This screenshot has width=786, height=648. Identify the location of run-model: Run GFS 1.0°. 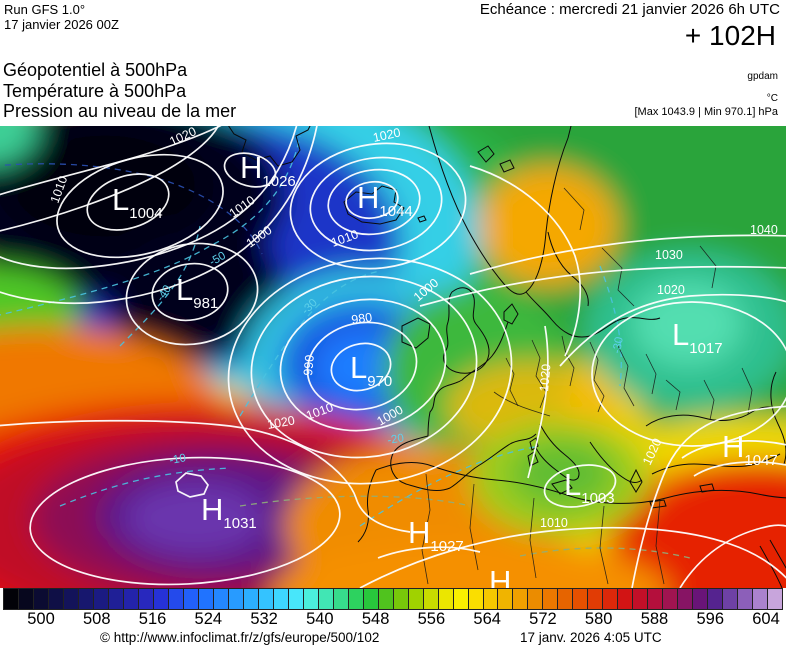
(45, 9).